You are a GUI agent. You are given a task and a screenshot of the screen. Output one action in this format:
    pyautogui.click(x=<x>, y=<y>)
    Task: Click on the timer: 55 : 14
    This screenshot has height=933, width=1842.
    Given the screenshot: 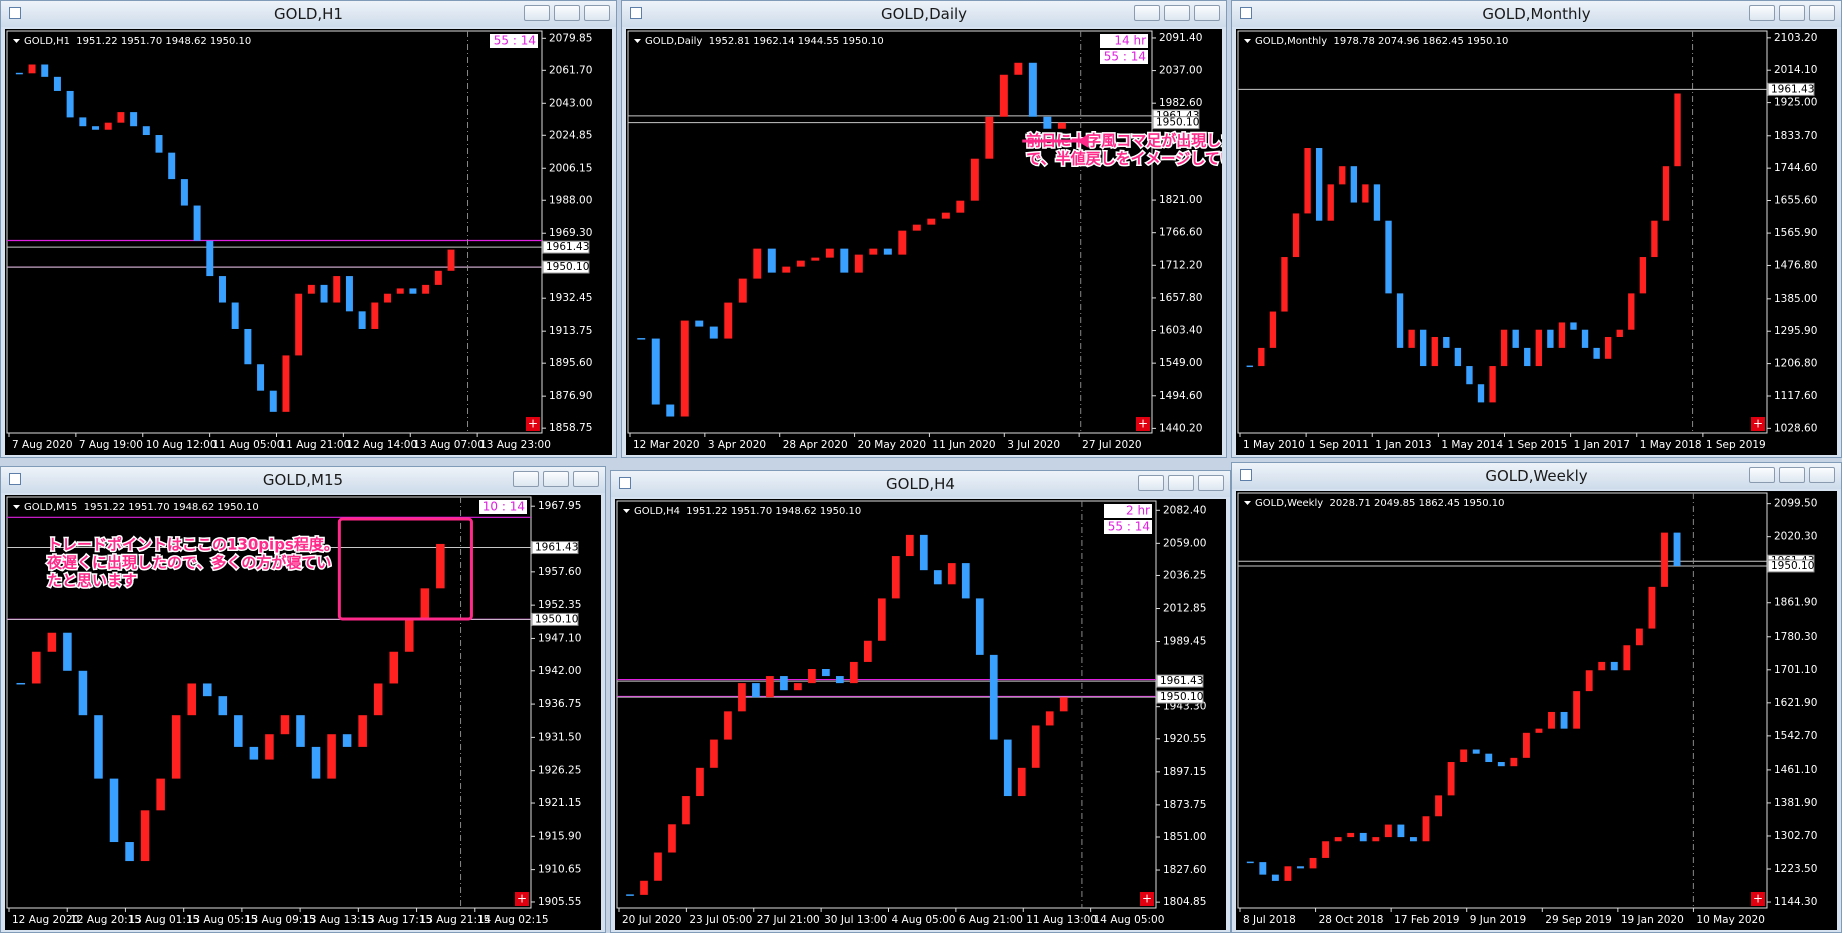 What is the action you would take?
    pyautogui.click(x=515, y=41)
    